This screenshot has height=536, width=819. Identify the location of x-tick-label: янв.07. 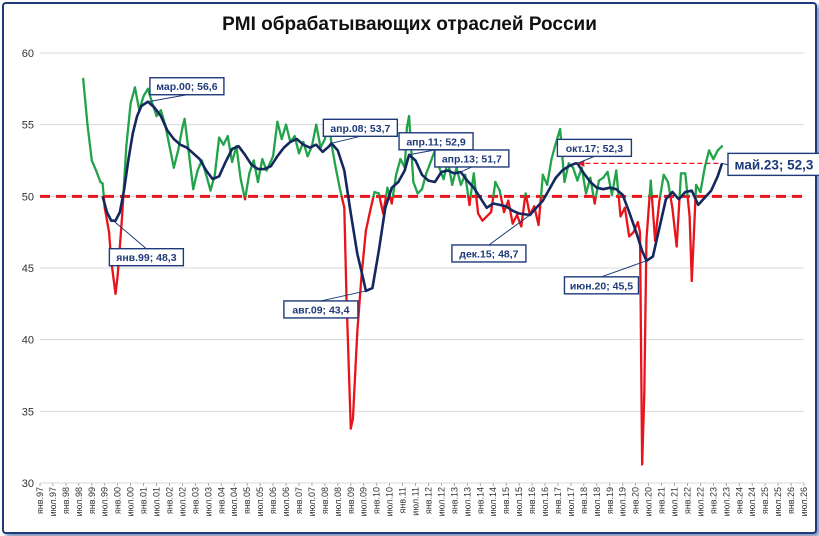
(299, 500).